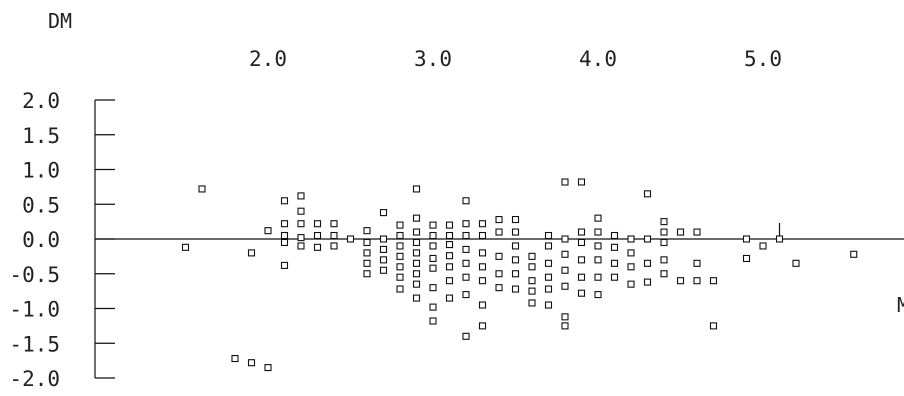 This screenshot has width=904, height=396. What do you see at coordinates (515, 59) in the screenshot?
I see `x-tick-labels: 2.0 3.0 4.0 5.0` at bounding box center [515, 59].